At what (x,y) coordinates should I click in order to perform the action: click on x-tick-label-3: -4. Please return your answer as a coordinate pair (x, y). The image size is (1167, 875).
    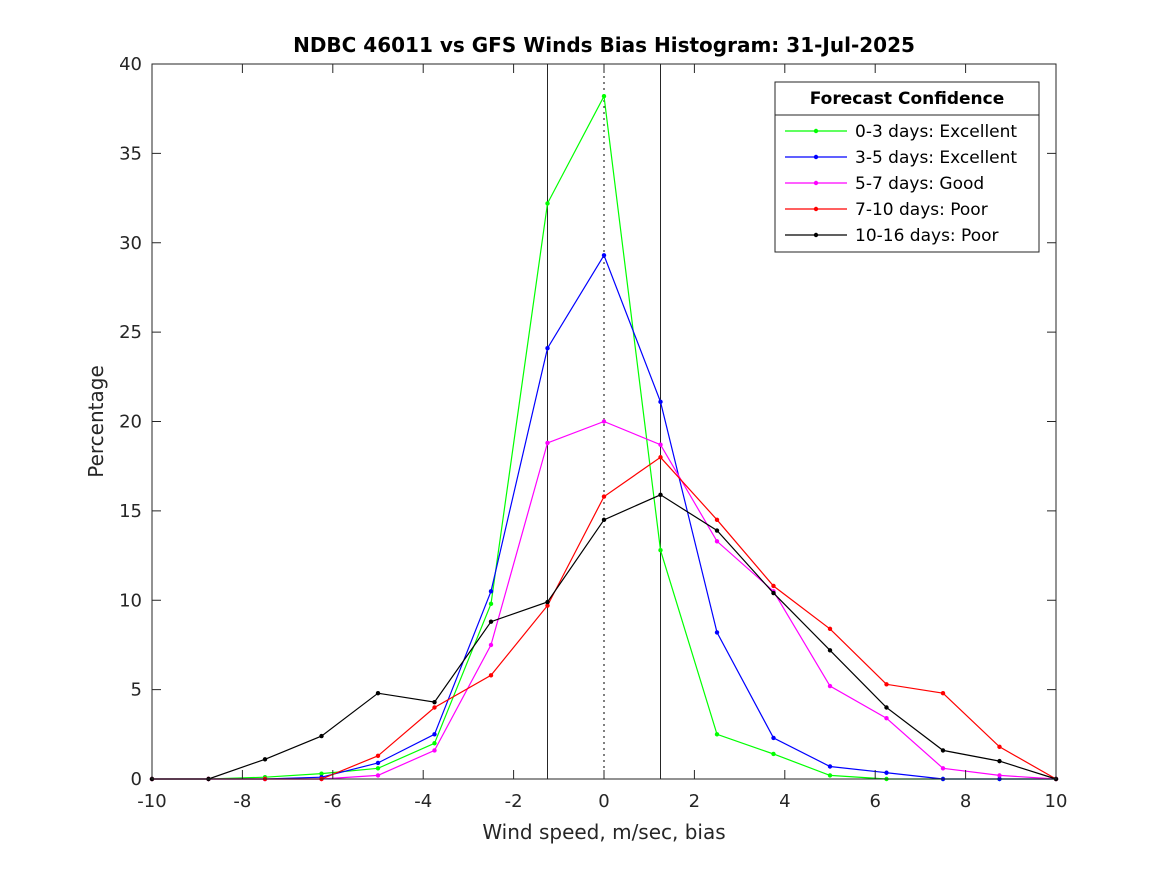
    Looking at the image, I should click on (423, 801).